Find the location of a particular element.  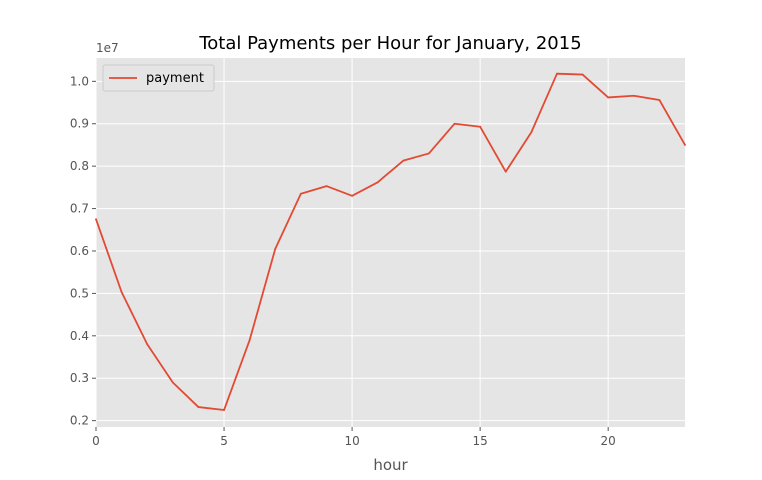

y-tick-label: 1.0 is located at coordinates (79, 81).